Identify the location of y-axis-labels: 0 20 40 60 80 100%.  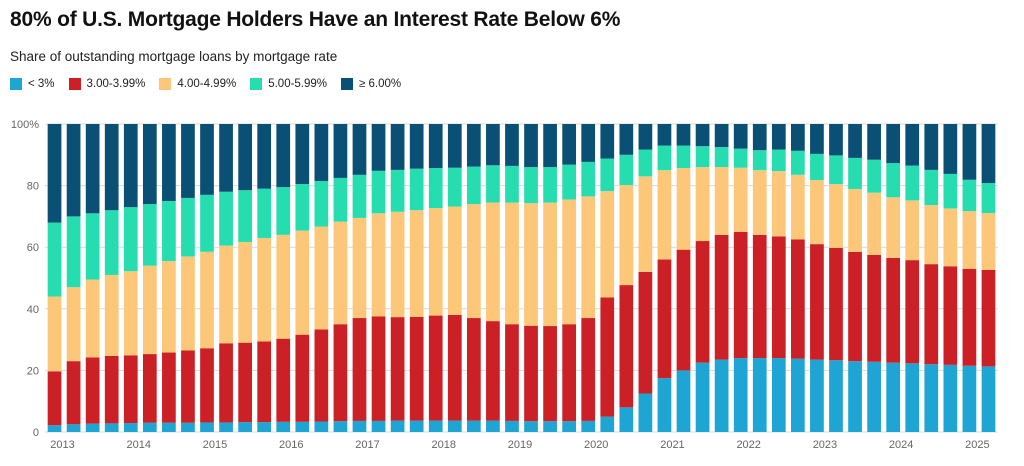
(25, 279).